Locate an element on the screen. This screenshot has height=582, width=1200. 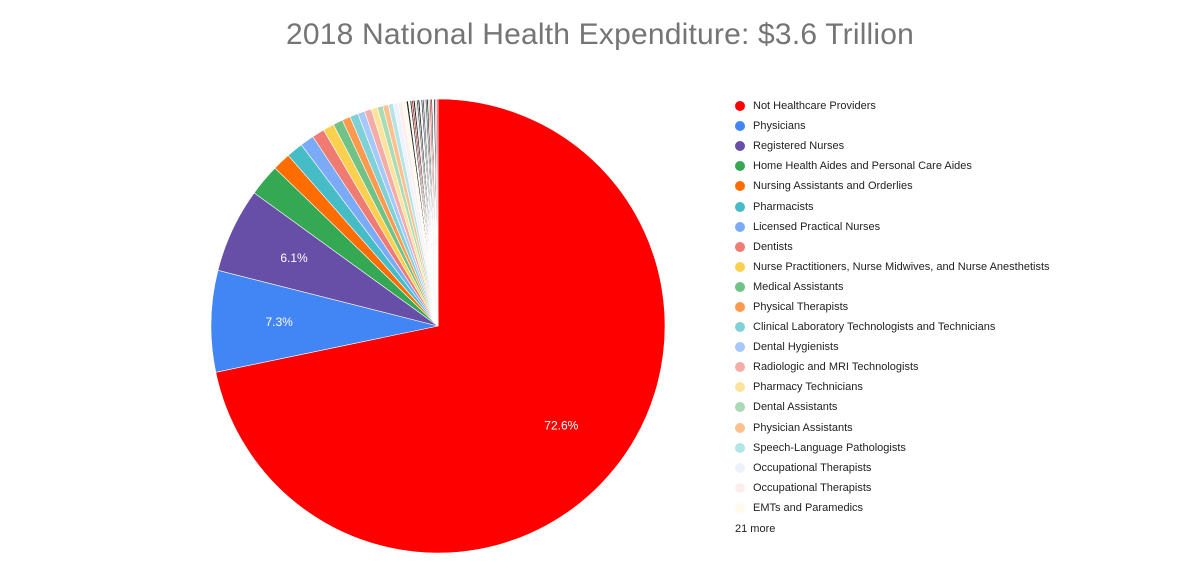
legend-label: Medical Assistants is located at coordinates (798, 286).